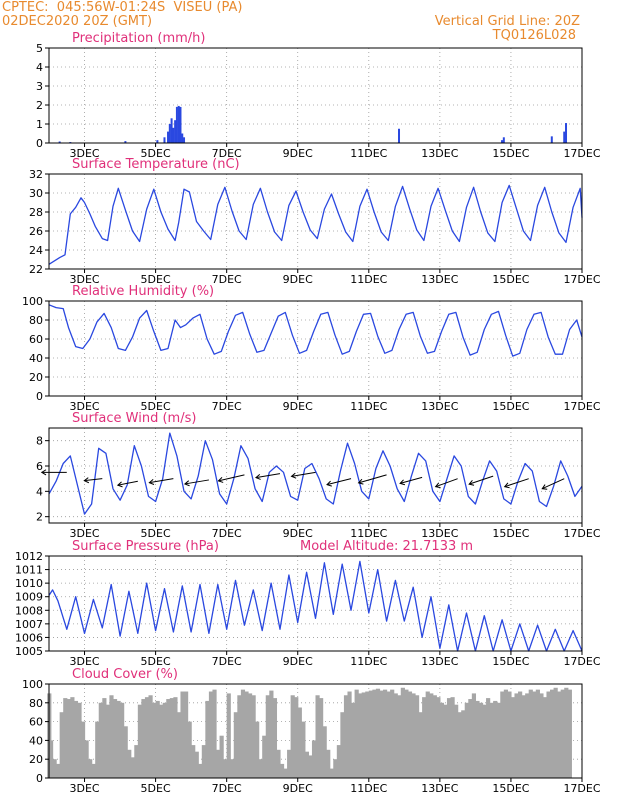 The image size is (618, 800). I want to click on pressure-ytick-label: 1007, so click(29, 624).